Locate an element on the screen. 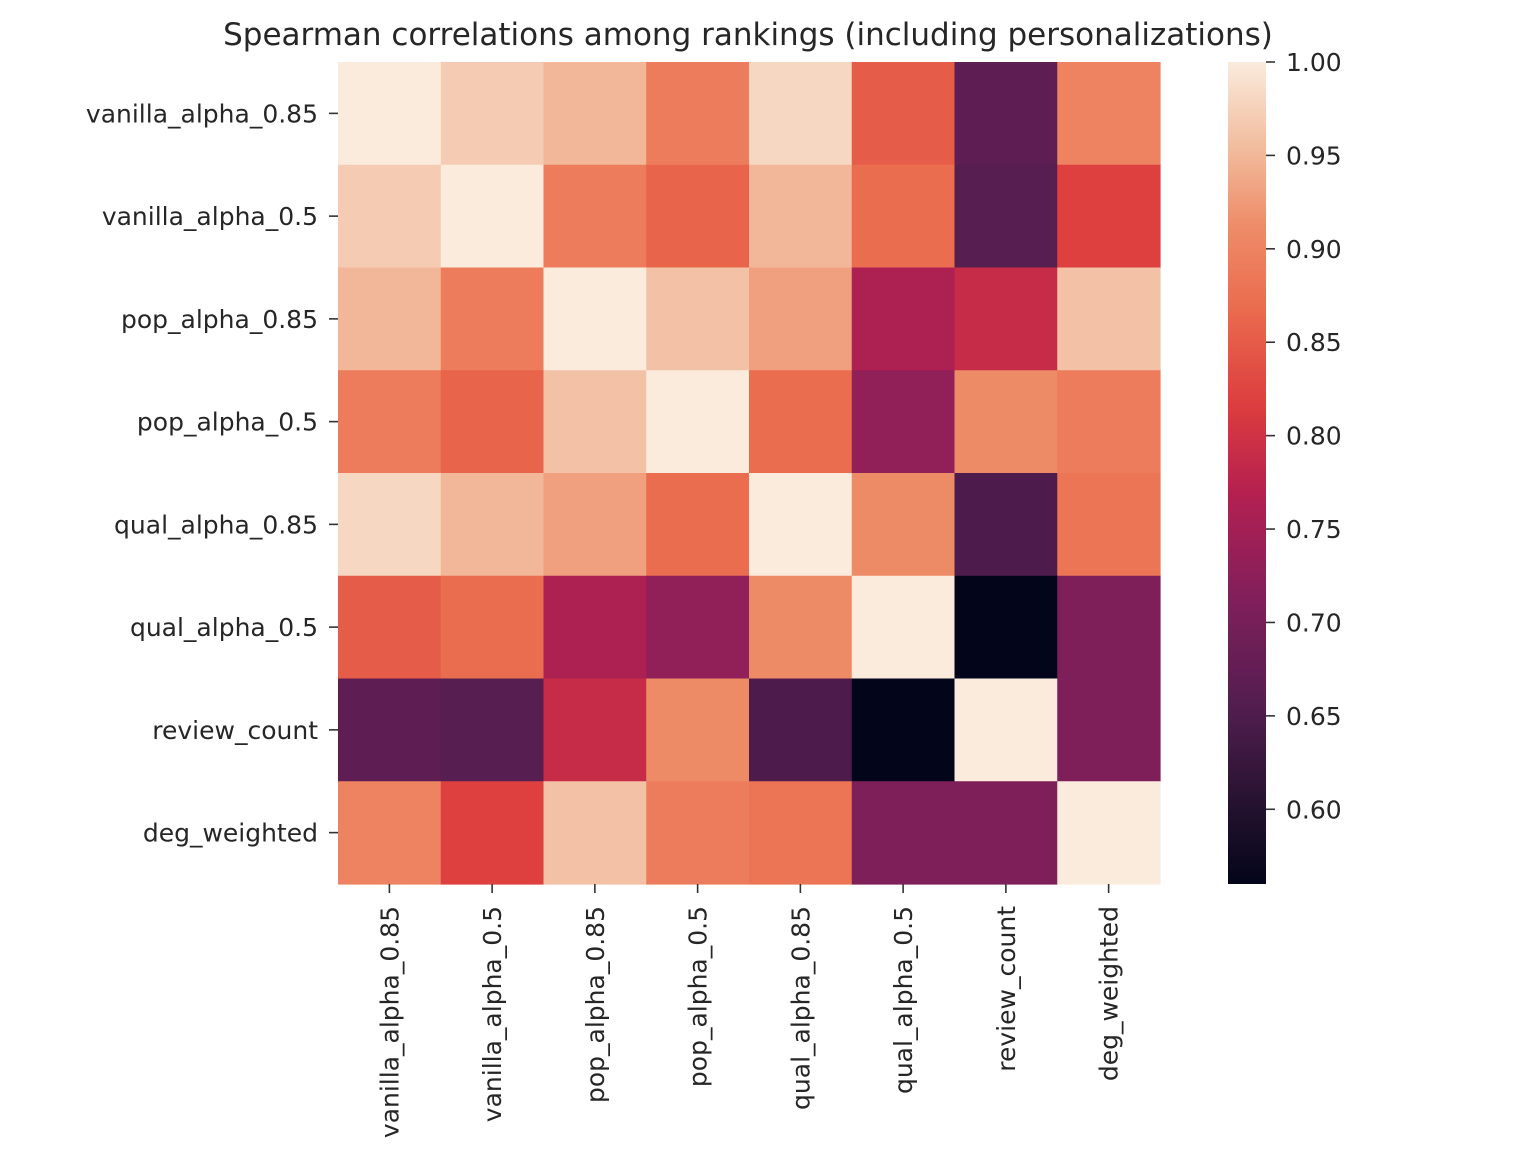  x-tick-label: vanilla_alpha_0.5 is located at coordinates (492, 1014).